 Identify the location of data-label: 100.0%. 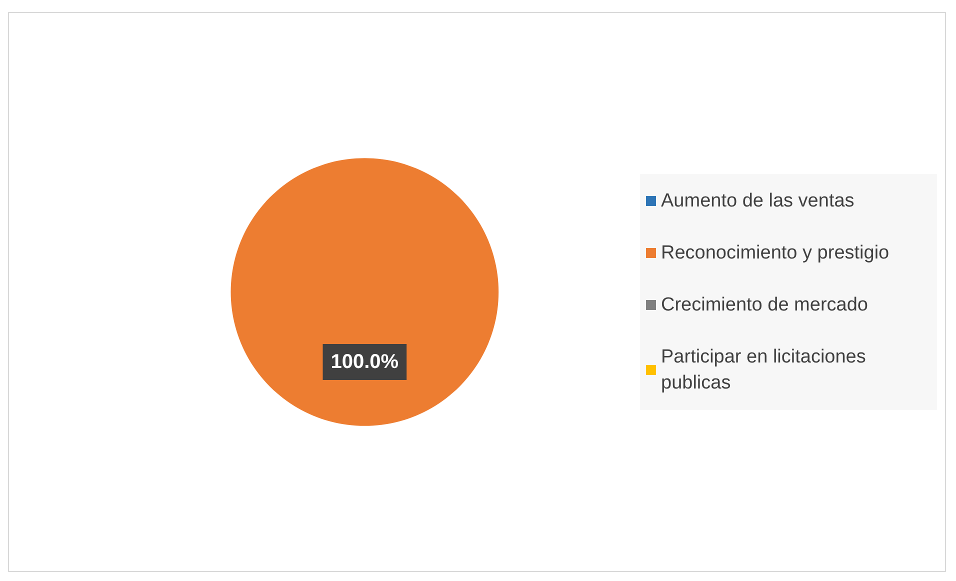
(364, 361).